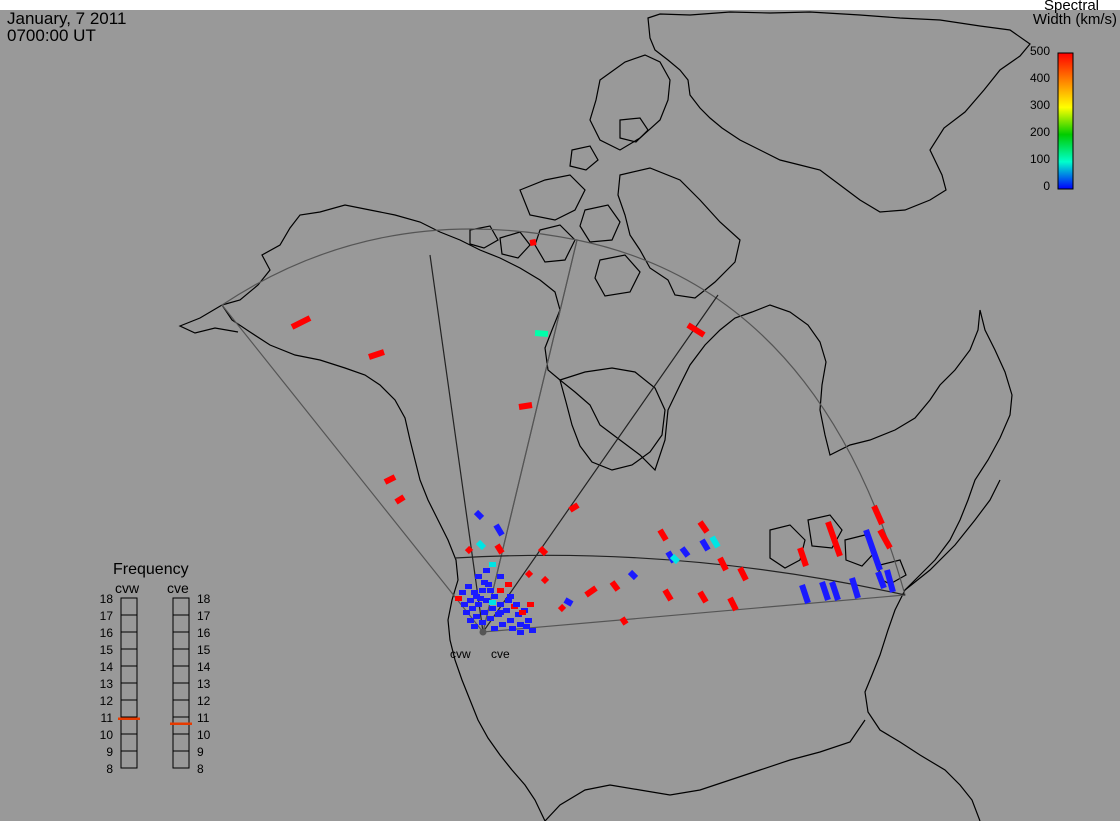  Describe the element at coordinates (1046, 186) in the screenshot. I see `colorbar-tick-0: 0` at that location.